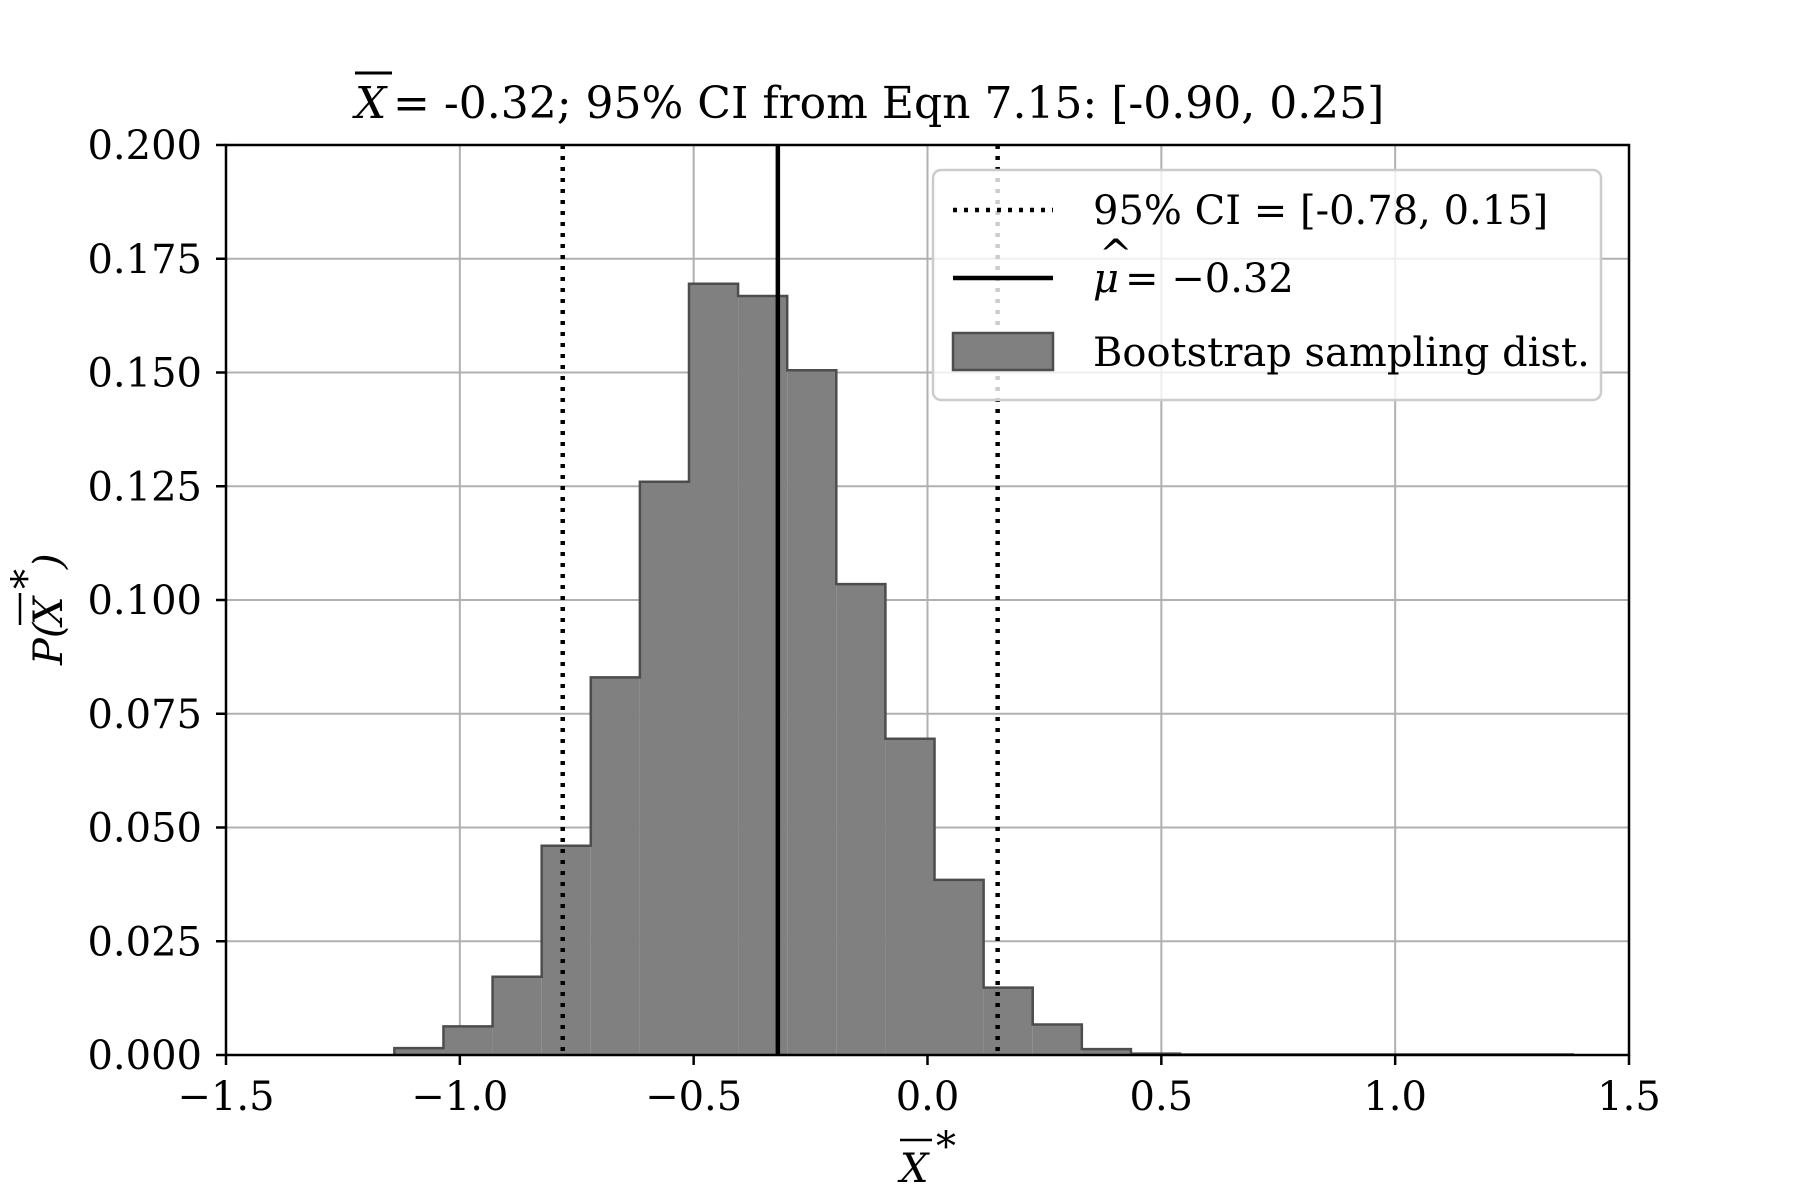  I want to click on y-tick-label: 0.175, so click(144, 260).